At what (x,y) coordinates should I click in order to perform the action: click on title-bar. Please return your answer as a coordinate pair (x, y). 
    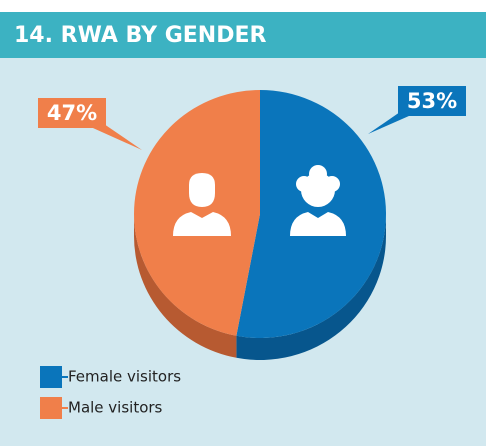
    Looking at the image, I should click on (243, 35).